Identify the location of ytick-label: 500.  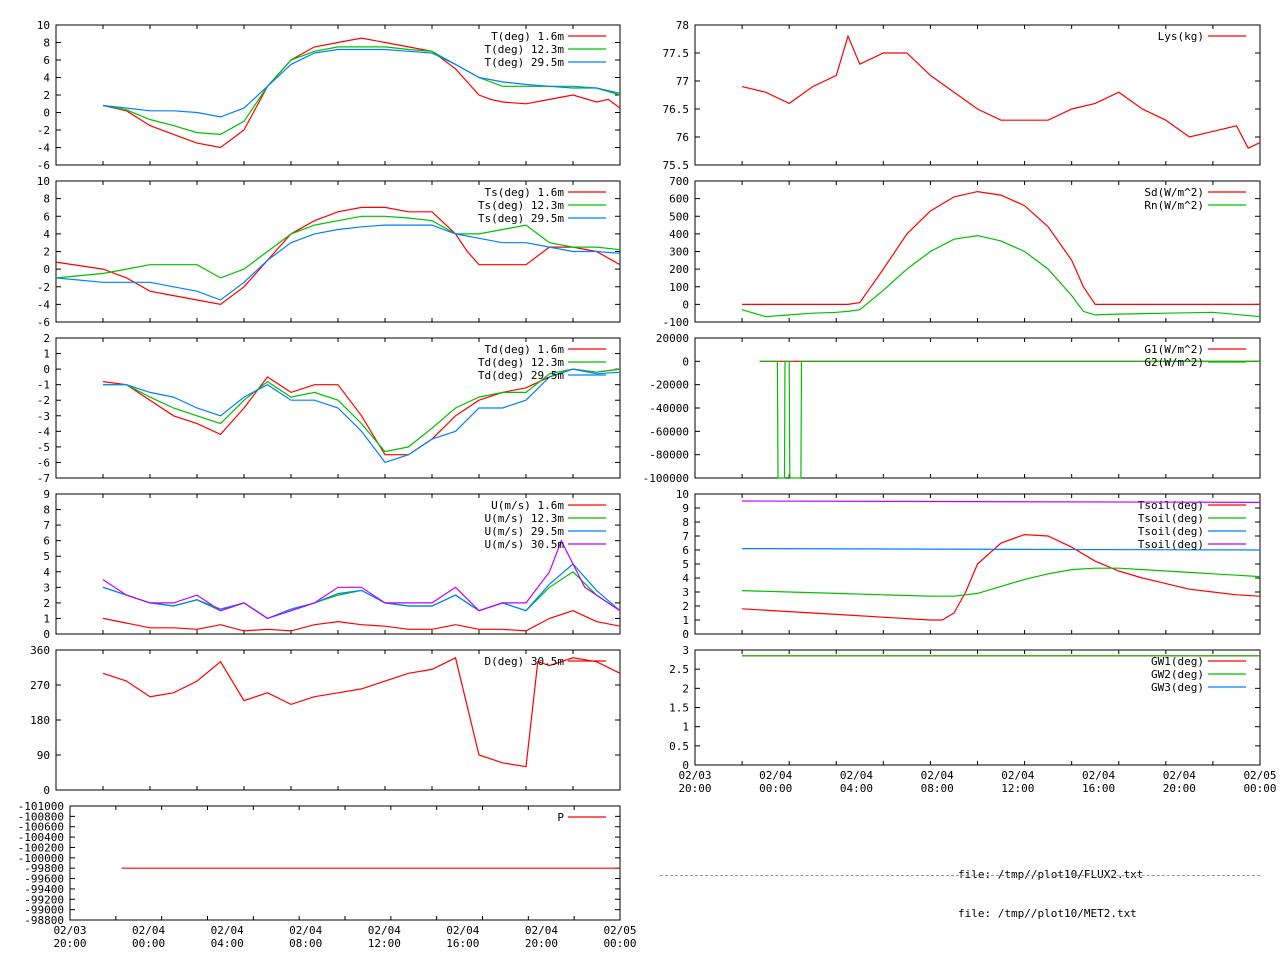
(679, 216).